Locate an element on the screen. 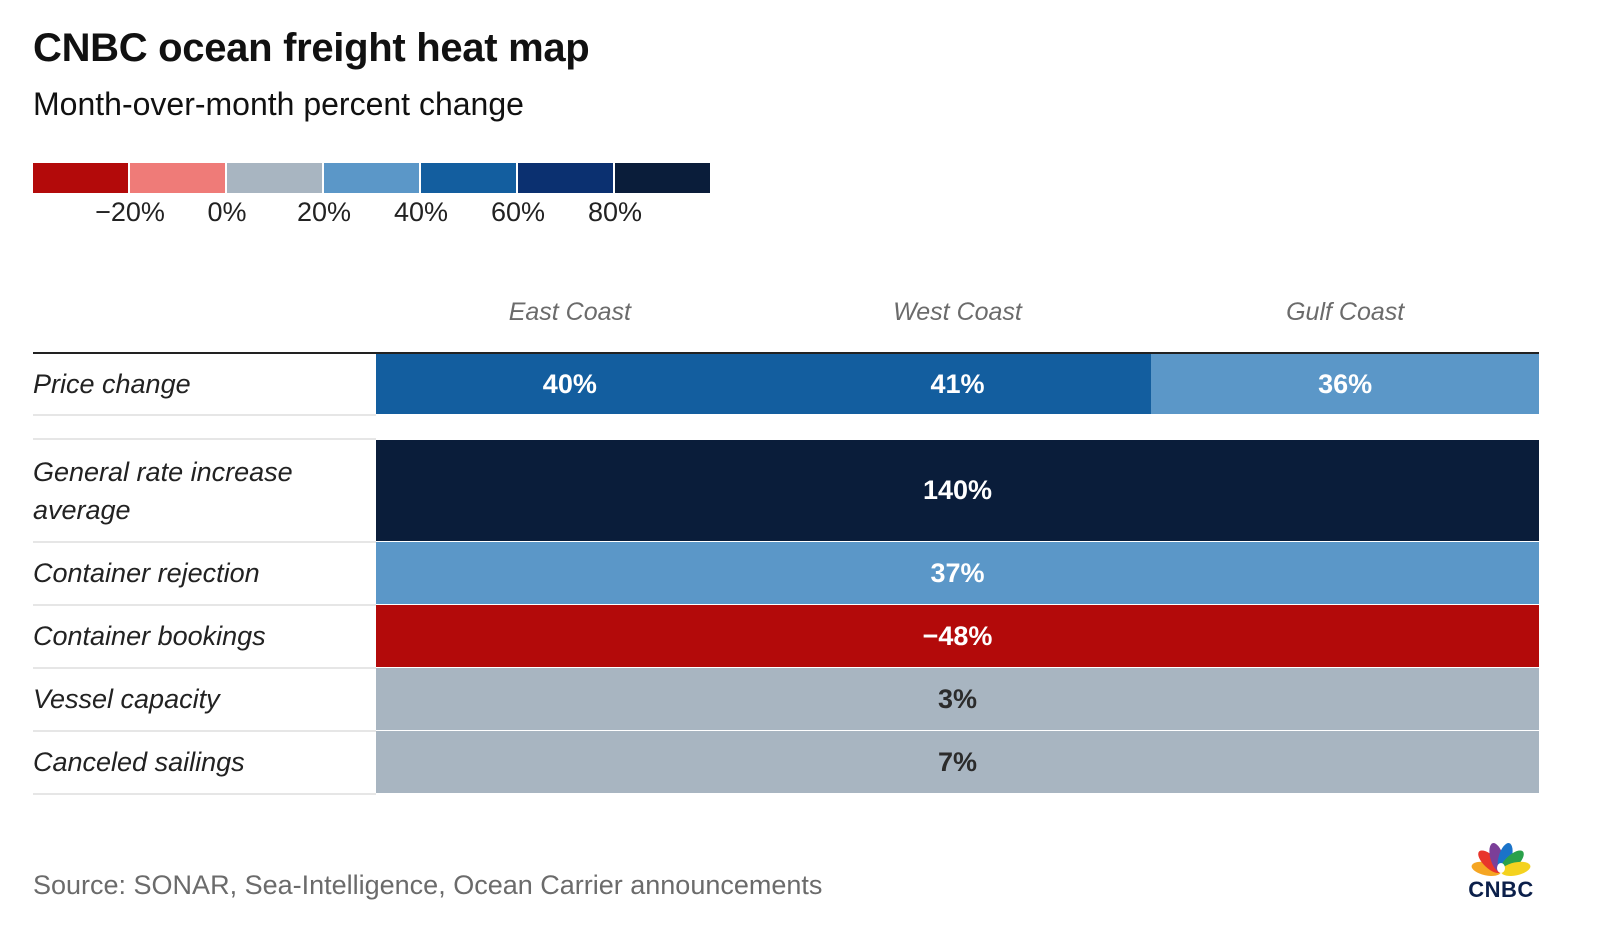  heatmap-cell: 41% is located at coordinates (957, 384).